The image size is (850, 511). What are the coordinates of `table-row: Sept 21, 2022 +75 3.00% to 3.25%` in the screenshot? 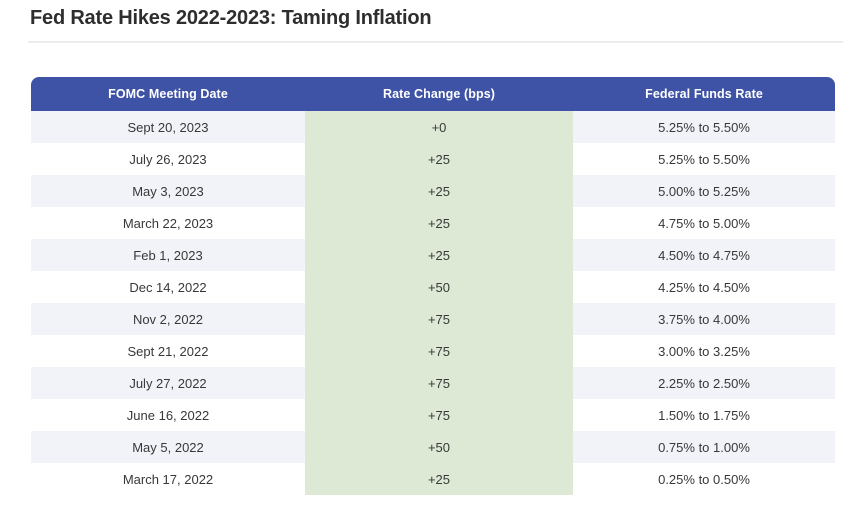 It's located at (433, 351).